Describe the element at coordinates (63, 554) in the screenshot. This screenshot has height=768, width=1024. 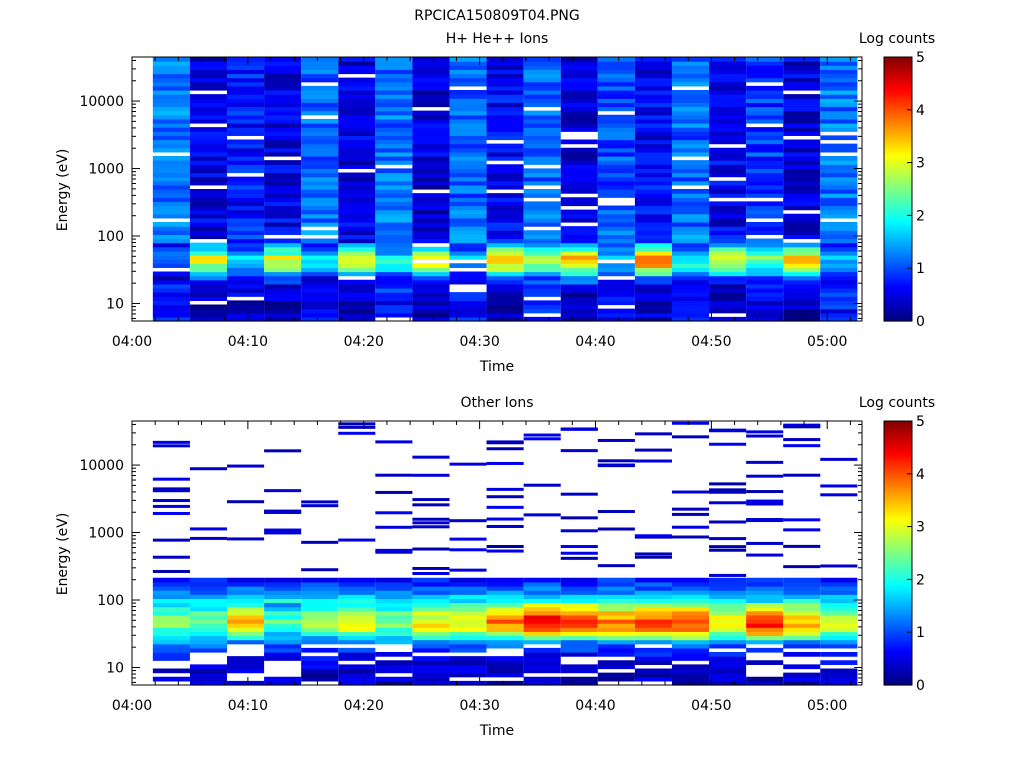
I see `panel-2-y-axis-label: Energy (eV)` at that location.